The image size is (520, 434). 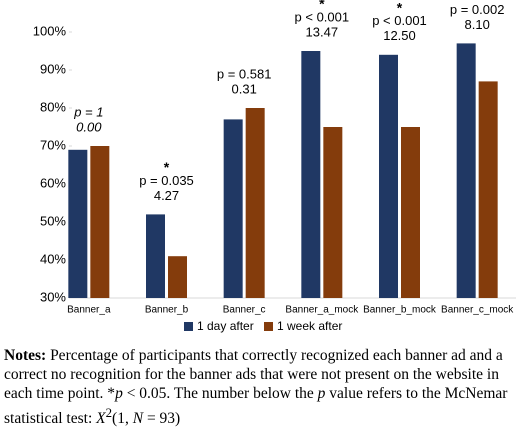 I want to click on notes-text: = 93), so click(x=162, y=419).